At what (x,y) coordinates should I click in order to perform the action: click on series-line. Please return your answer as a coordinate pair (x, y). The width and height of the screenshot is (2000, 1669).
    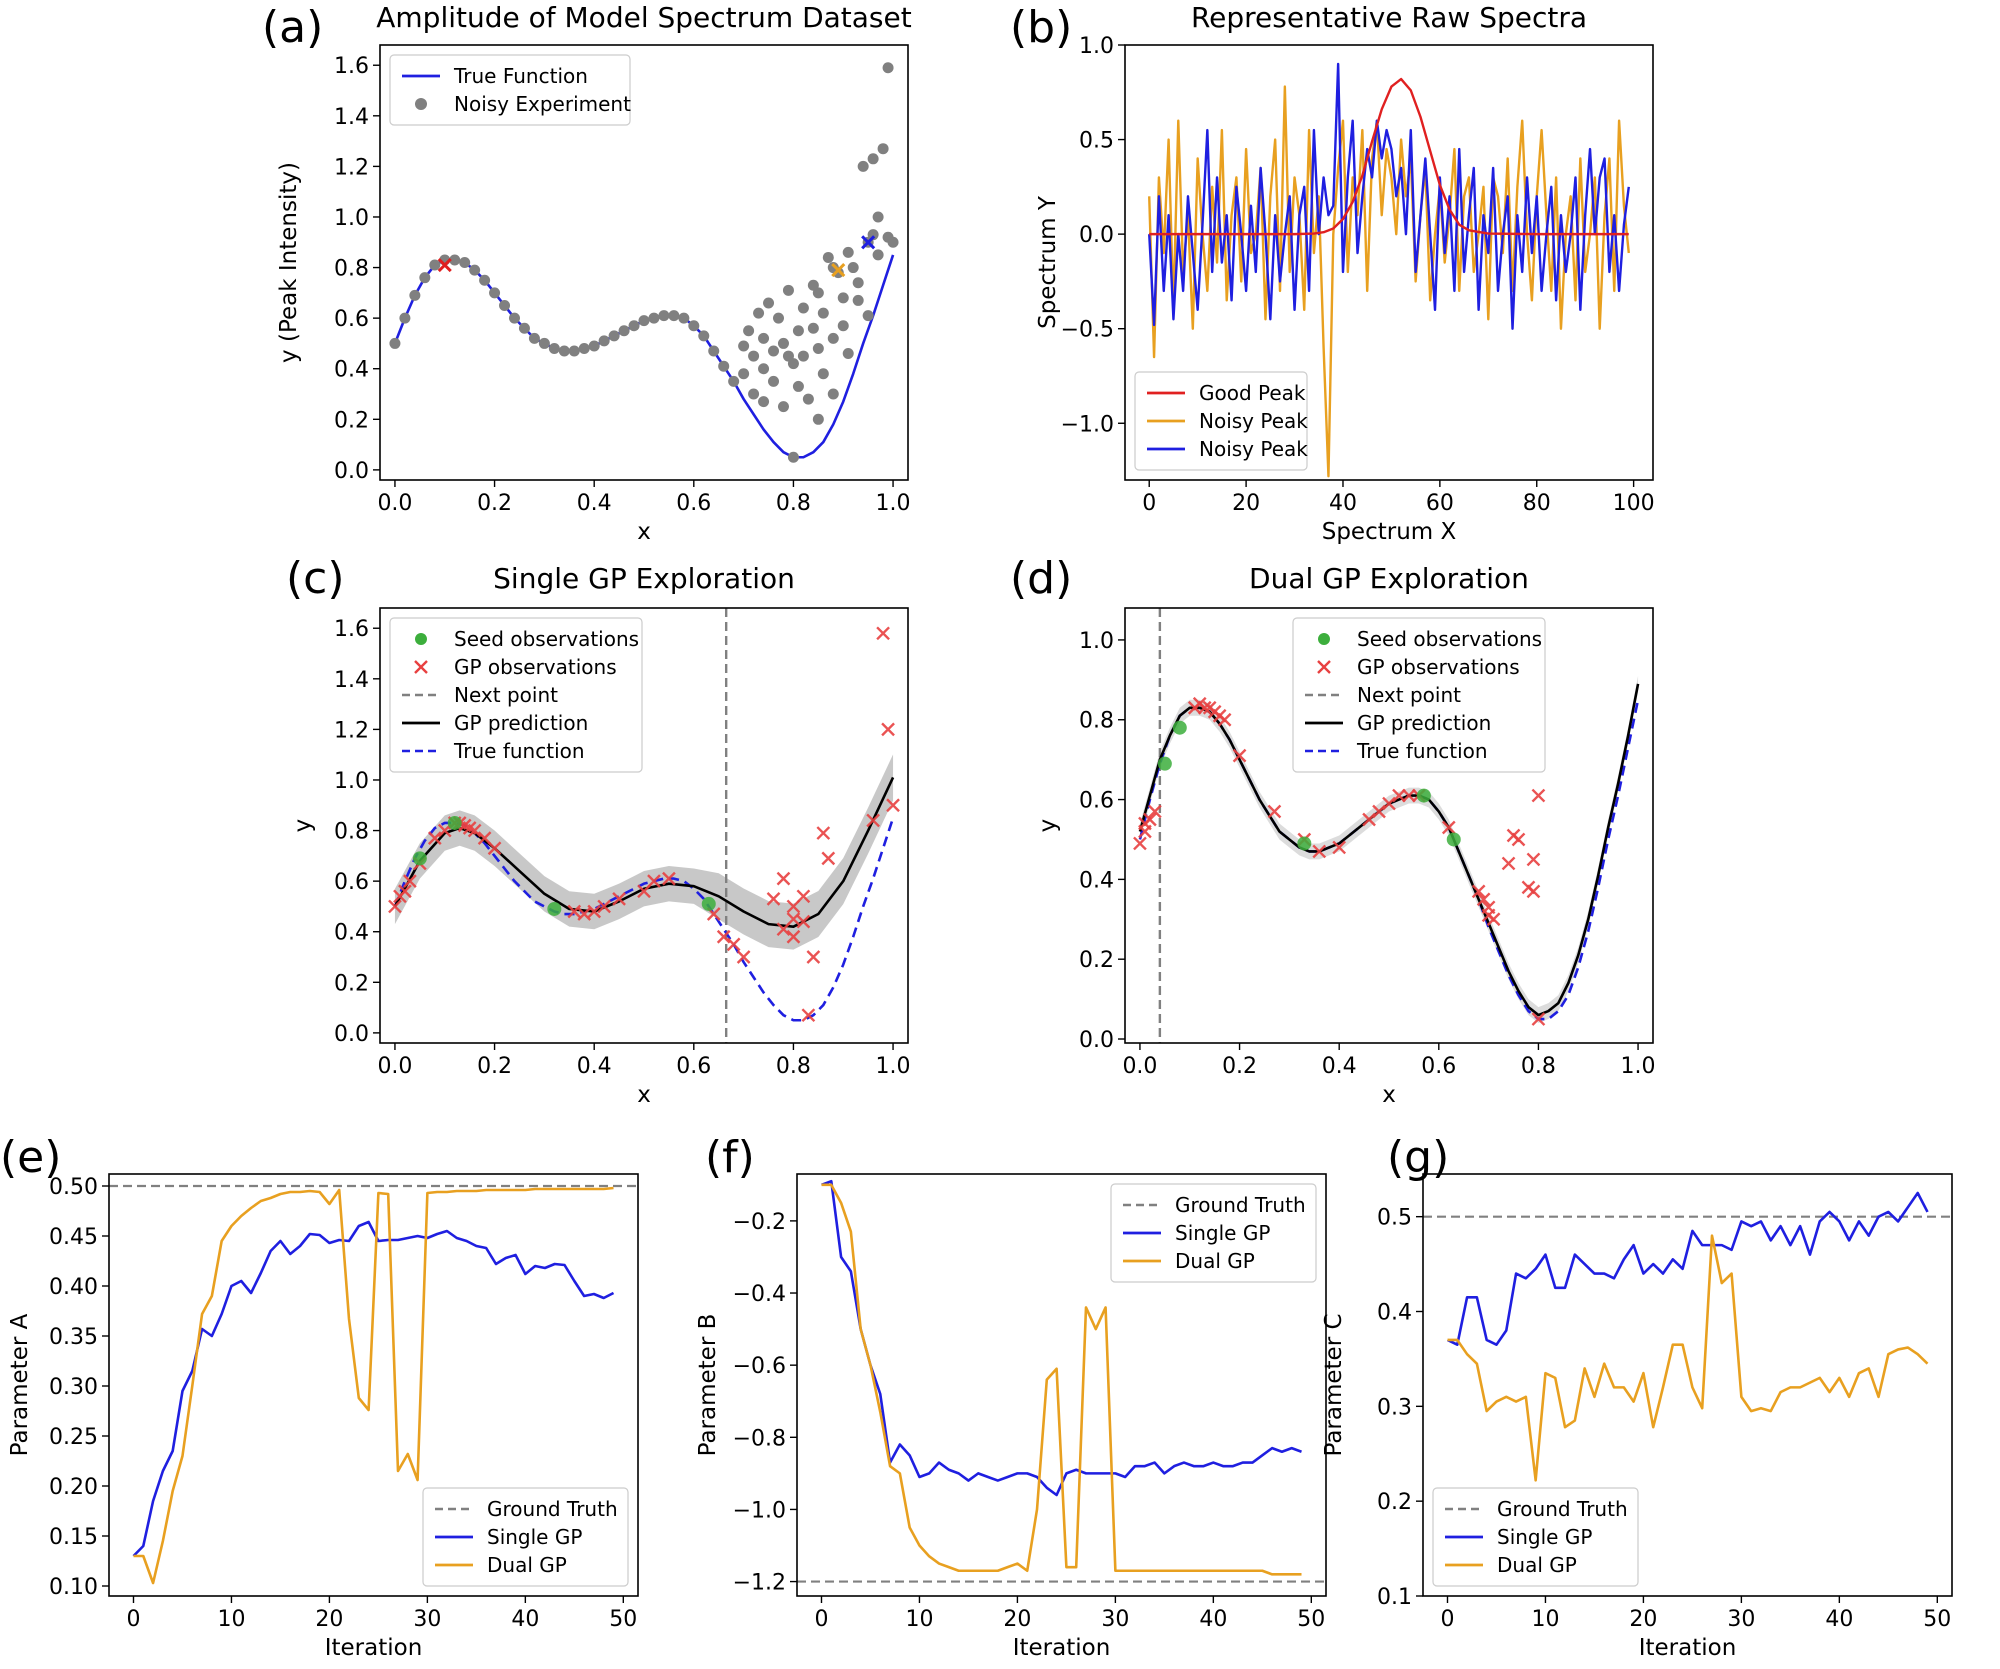
    Looking at the image, I should click on (1688, 1358).